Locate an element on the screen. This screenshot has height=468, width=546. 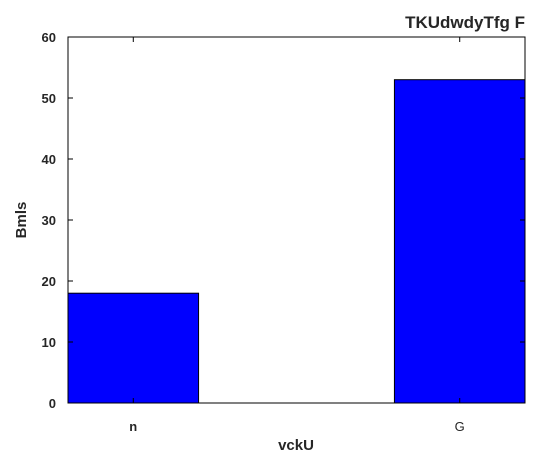
y-axis-label: Bmls is located at coordinates (21, 220).